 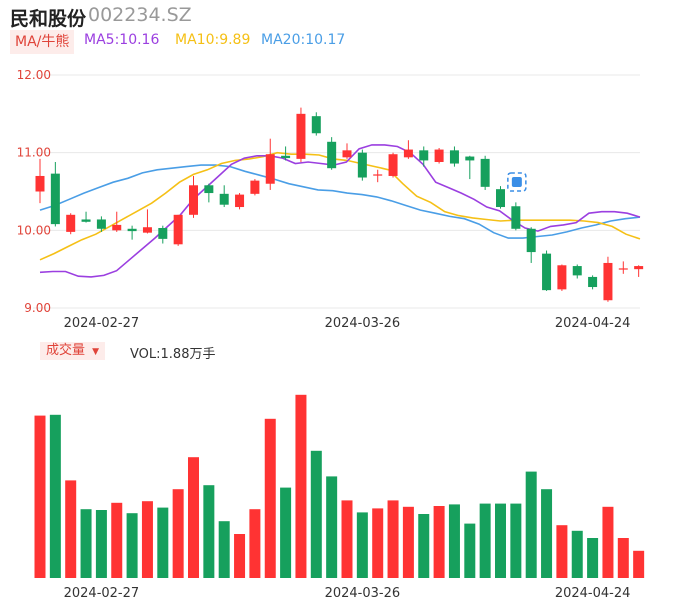 I want to click on volume-indicator-selector: 成交量 ▼, so click(x=73, y=351).